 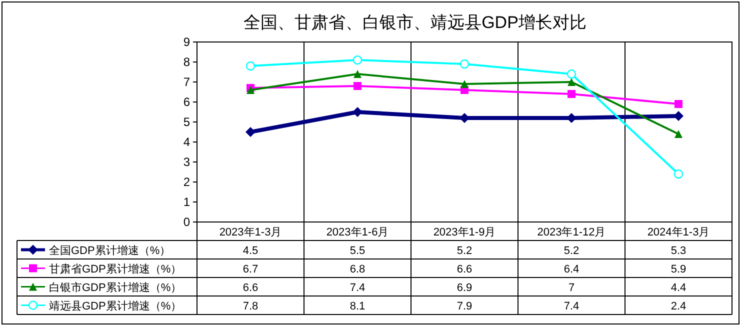 I want to click on data-label: 4.5, so click(x=250, y=250).